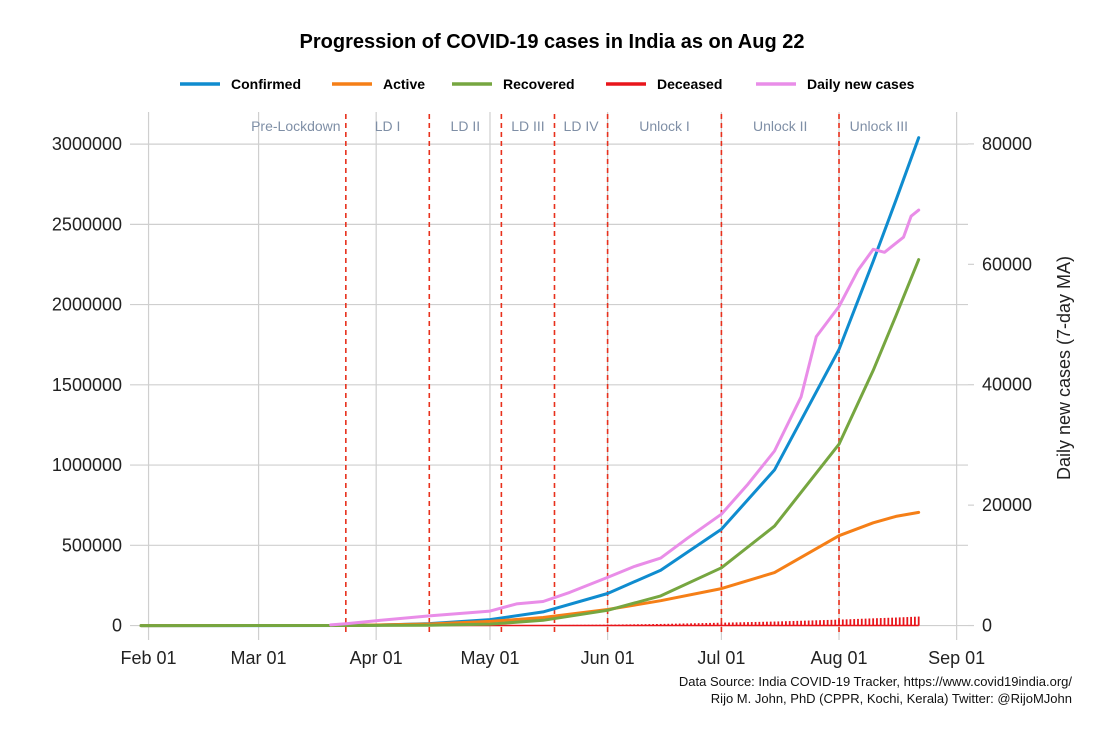 This screenshot has width=1104, height=736. I want to click on y-left-tick-label: 500000, so click(92, 545).